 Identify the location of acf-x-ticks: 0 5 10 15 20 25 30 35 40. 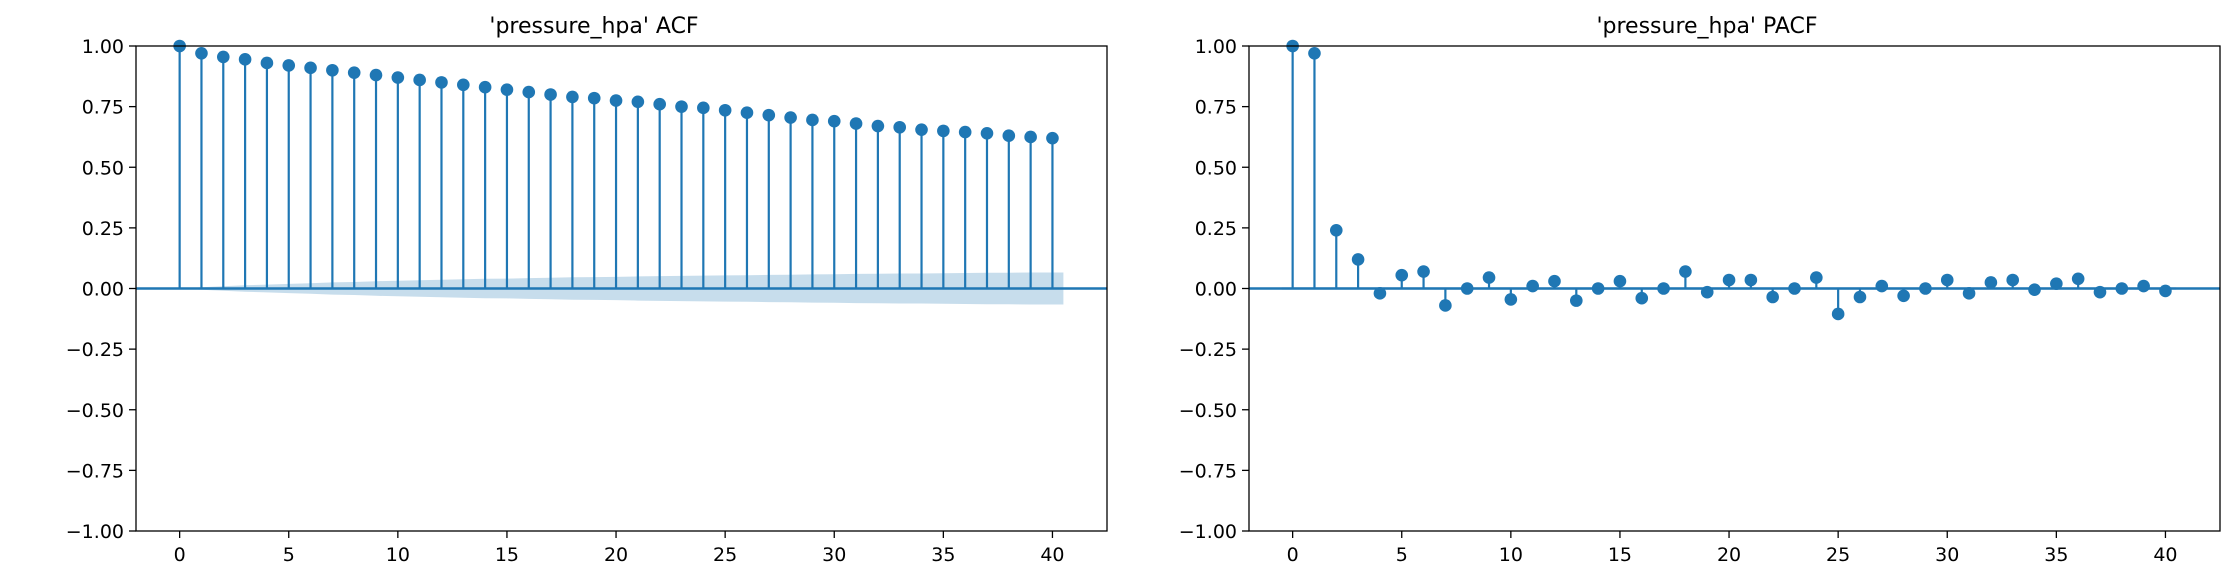
(619, 548).